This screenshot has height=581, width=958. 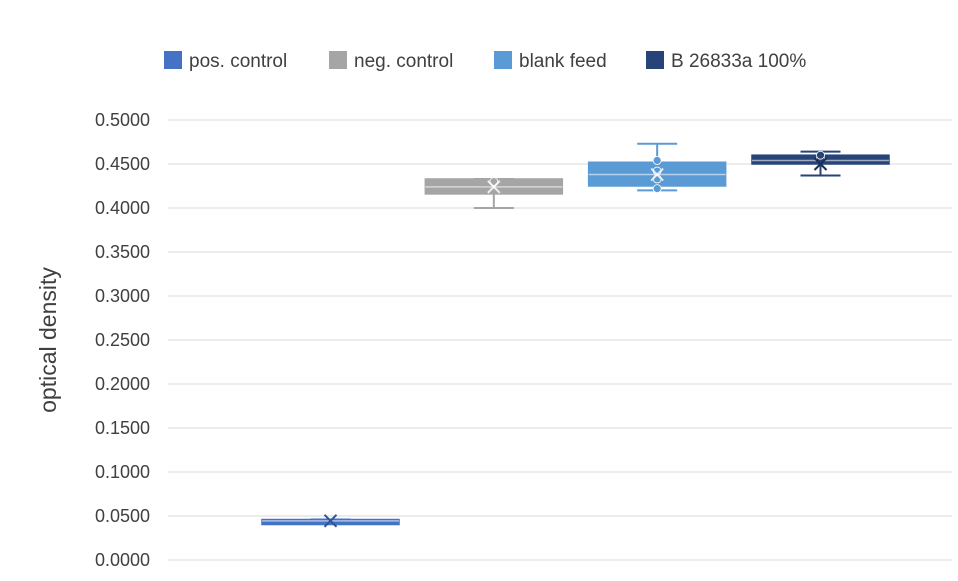 I want to click on y-axis-title: optical density, so click(x=48, y=340).